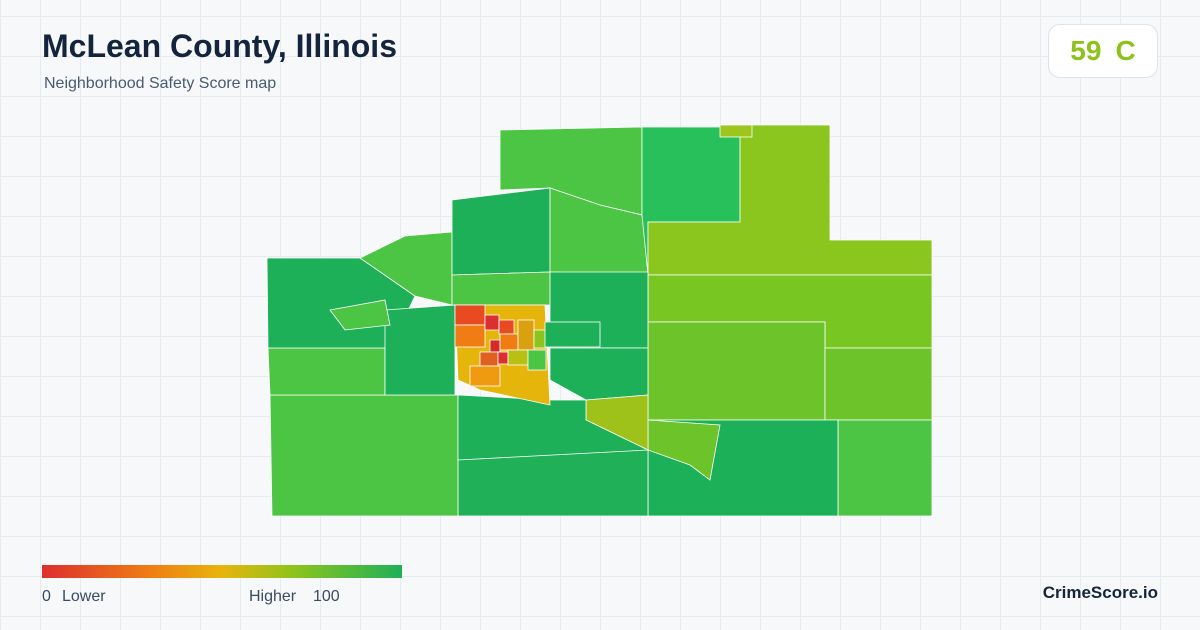 This screenshot has height=630, width=1200. What do you see at coordinates (84, 596) in the screenshot?
I see `legend-min-label: Lower` at bounding box center [84, 596].